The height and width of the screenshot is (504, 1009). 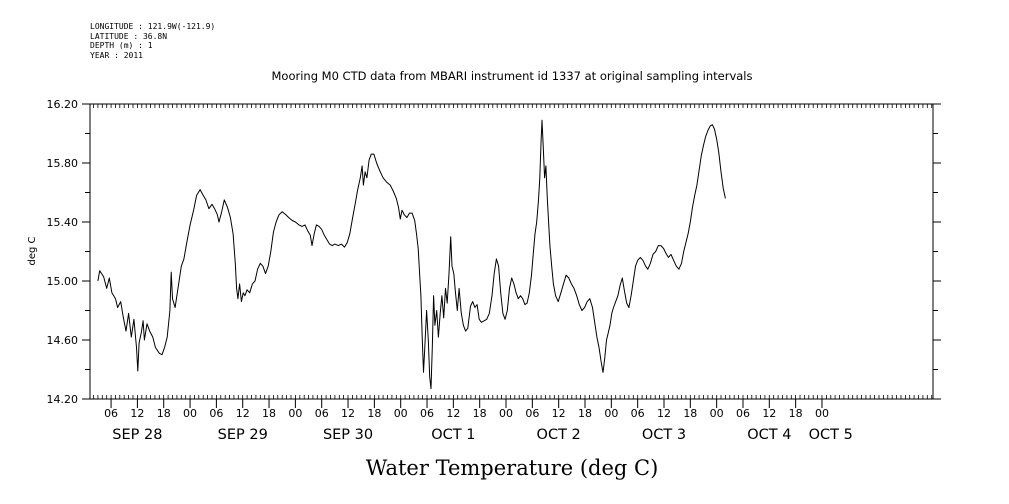 I want to click on y-tick-label: 14.20, so click(x=63, y=399).